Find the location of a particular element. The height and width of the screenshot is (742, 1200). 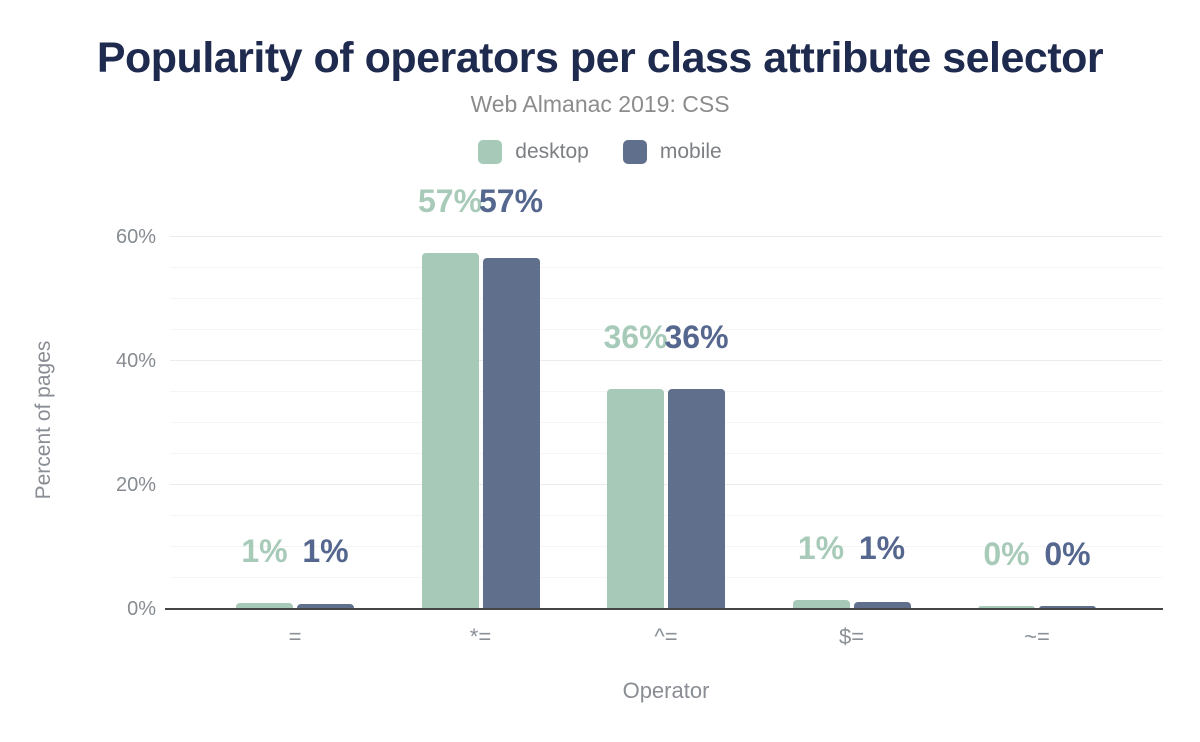

legend-item-mobile: mobile is located at coordinates (672, 152).